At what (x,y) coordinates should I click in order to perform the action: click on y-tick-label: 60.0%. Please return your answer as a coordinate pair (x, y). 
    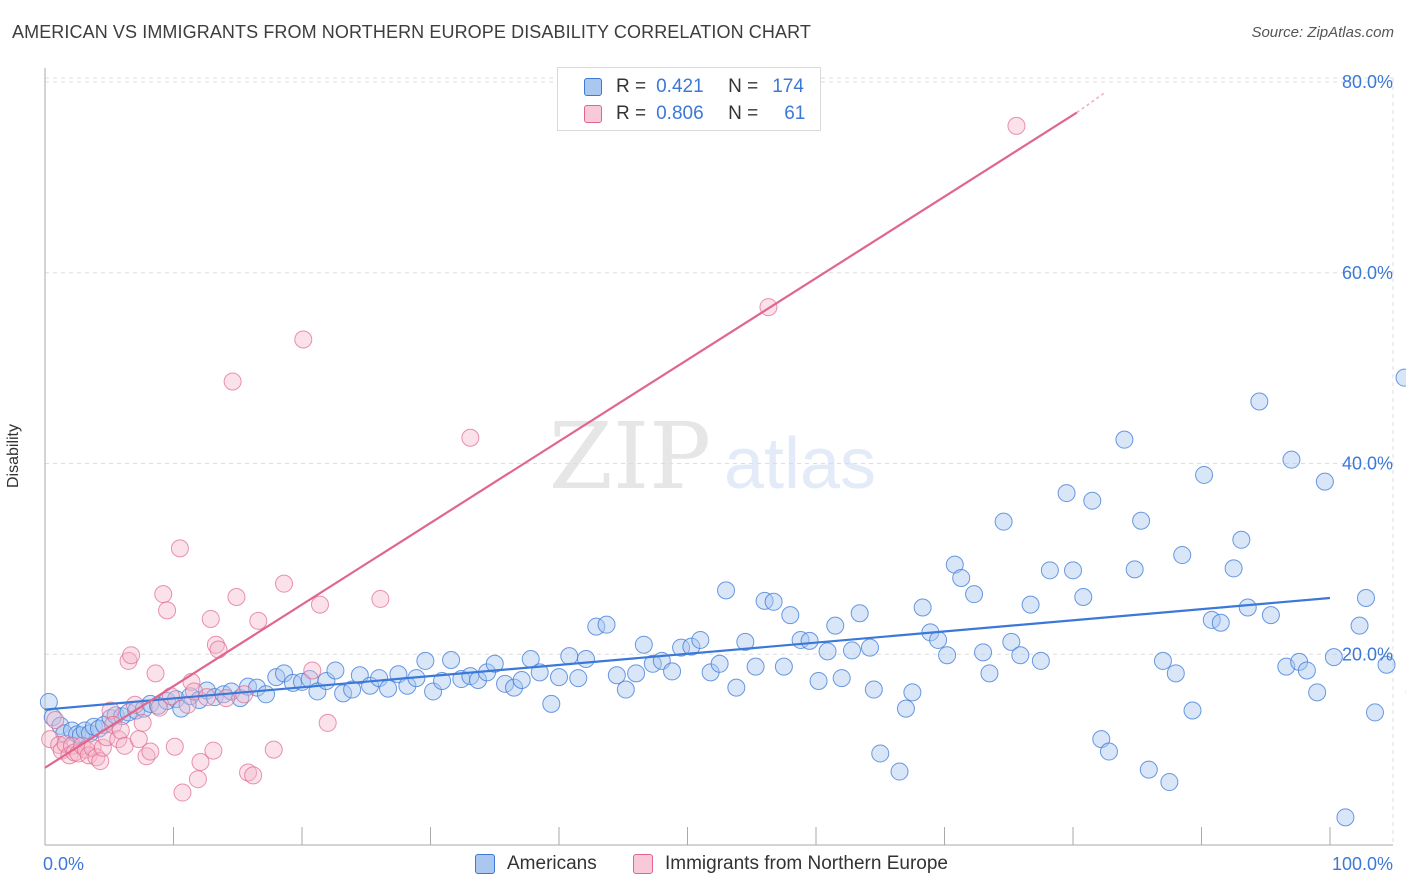
    Looking at the image, I should click on (1367, 273).